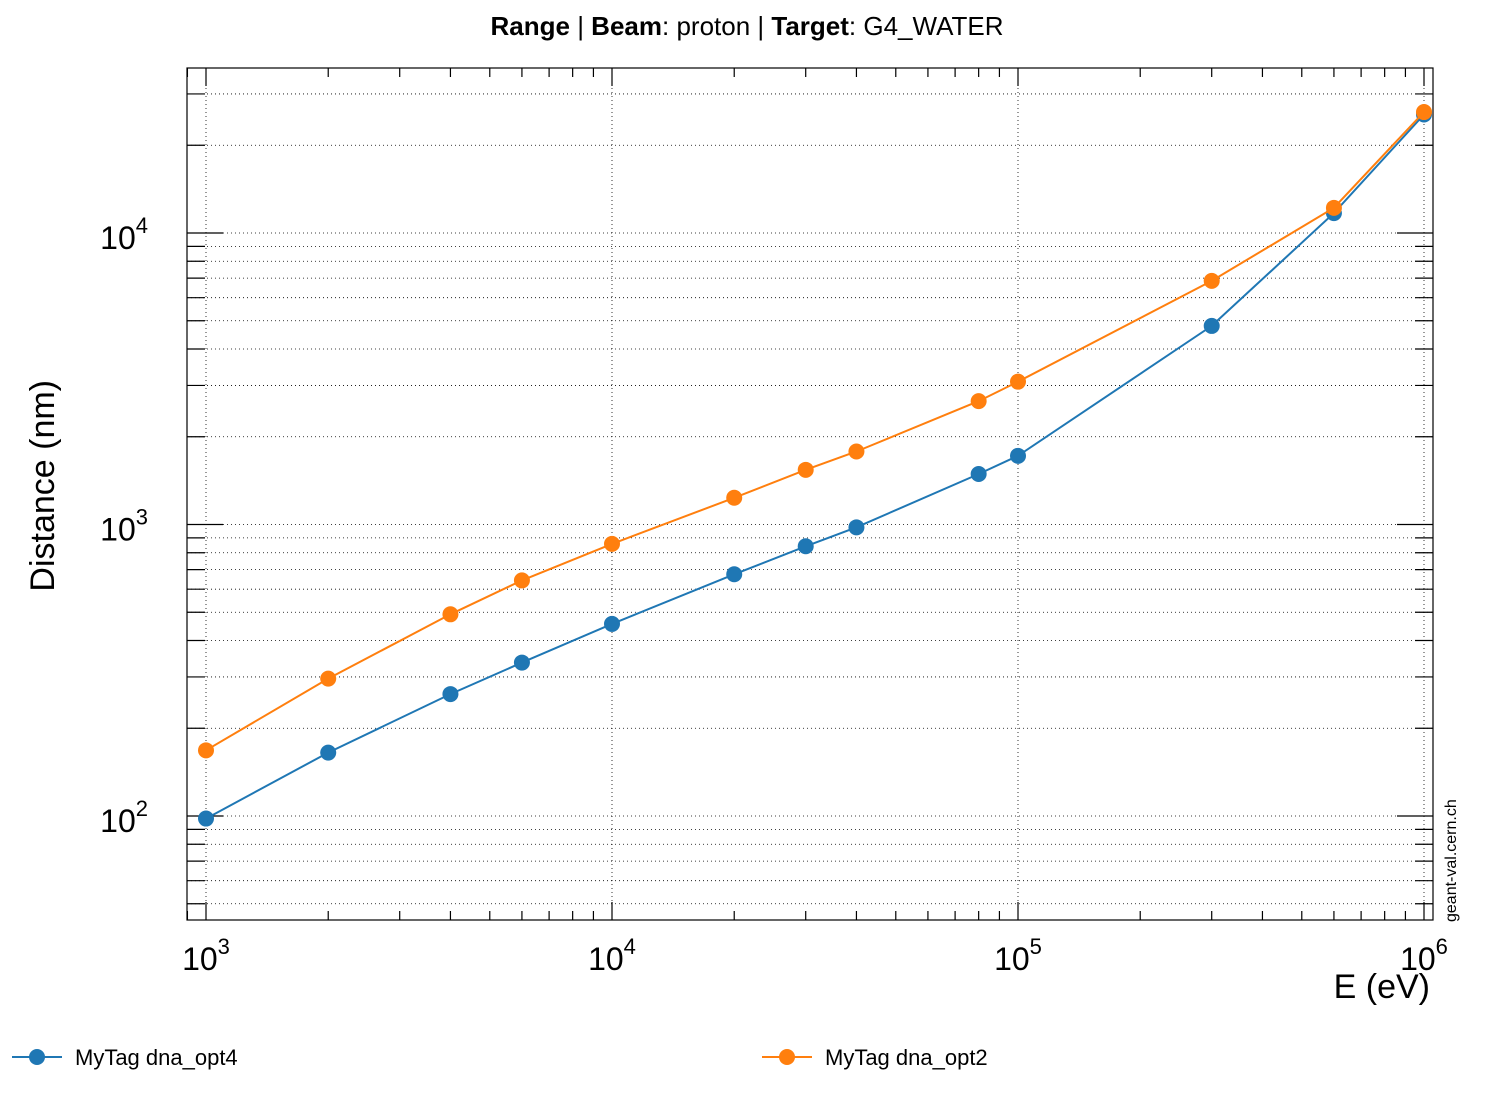  What do you see at coordinates (124, 817) in the screenshot?
I see `y-tick-label: 10²` at bounding box center [124, 817].